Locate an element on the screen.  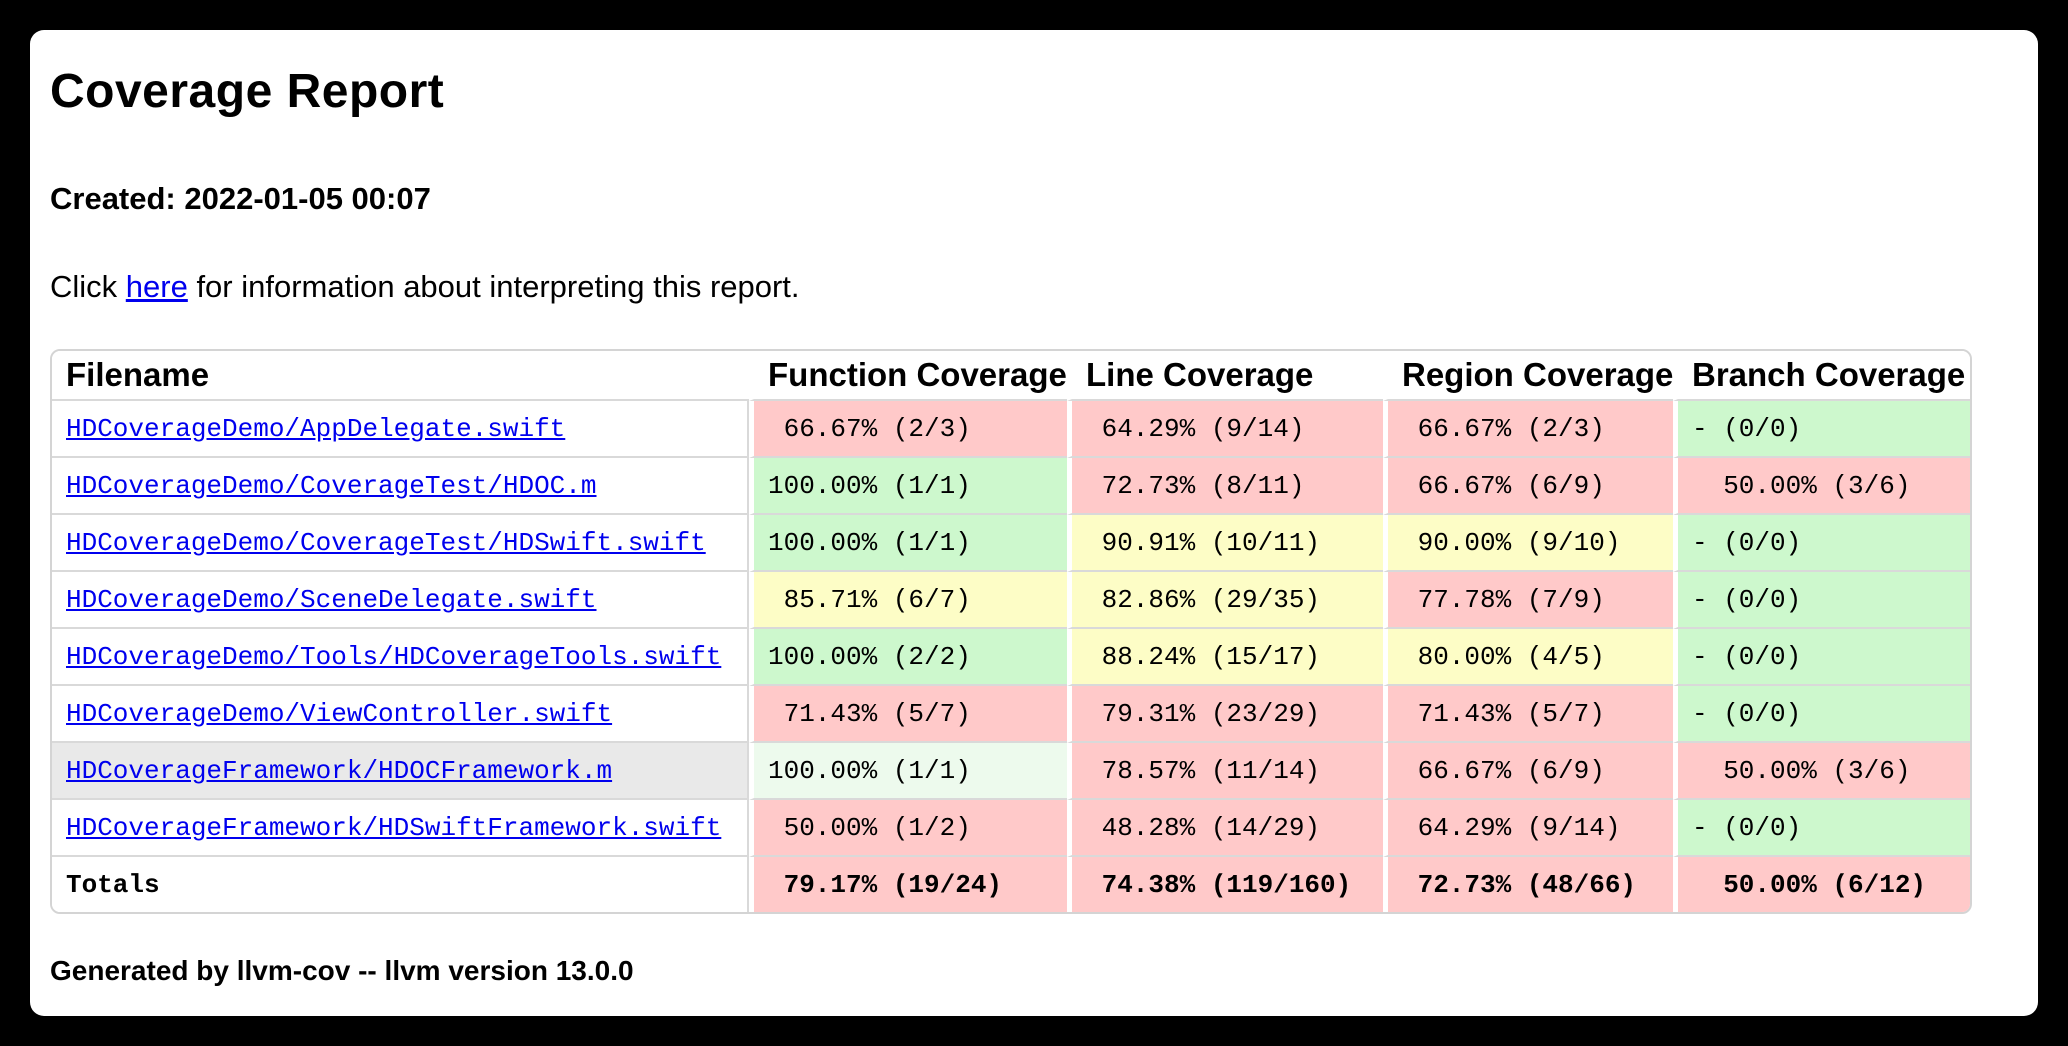
column-header-filename: Filename is located at coordinates (400, 376).